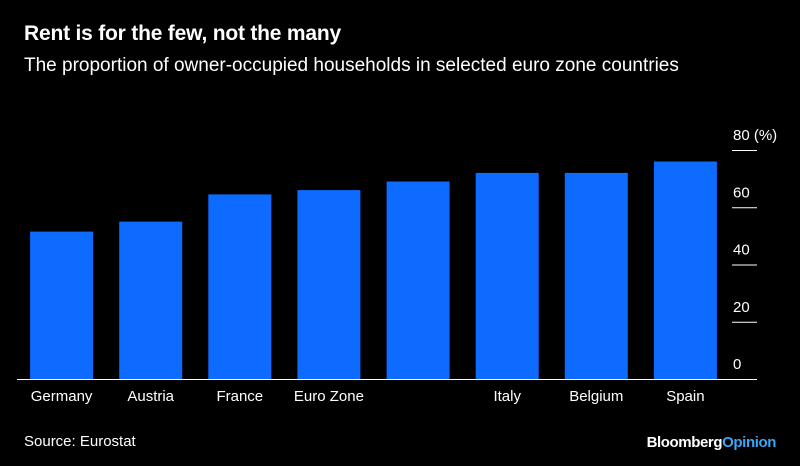  What do you see at coordinates (741, 192) in the screenshot?
I see `y-tick-label: 60` at bounding box center [741, 192].